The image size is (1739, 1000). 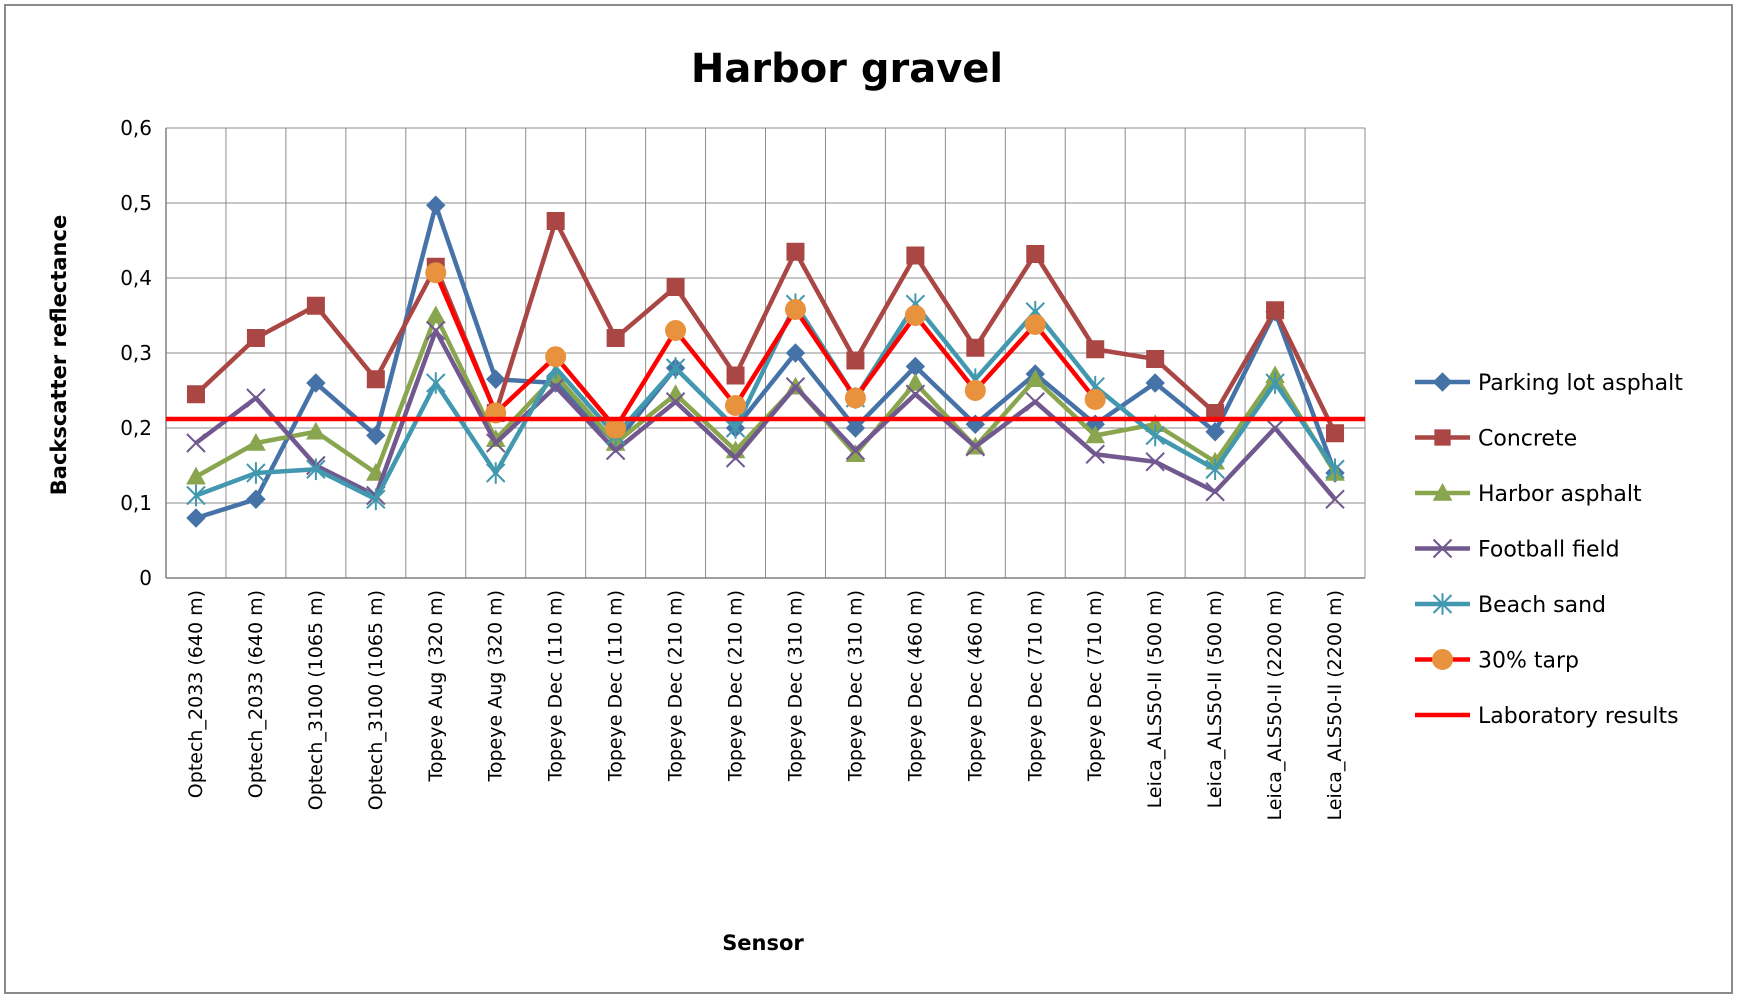 I want to click on y-tick-label: 0,1, so click(x=136, y=503).